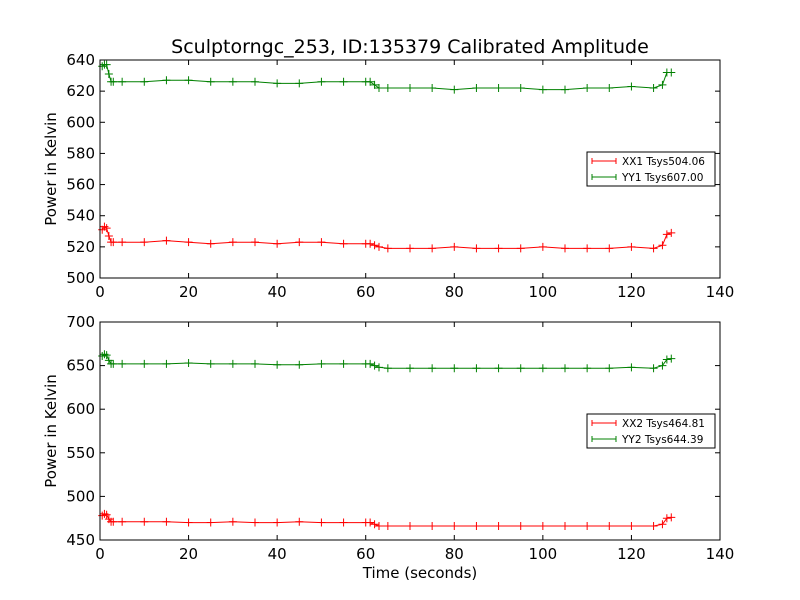 This screenshot has height=600, width=800. Describe the element at coordinates (277, 292) in the screenshot. I see `x-tick-label: 40` at that location.